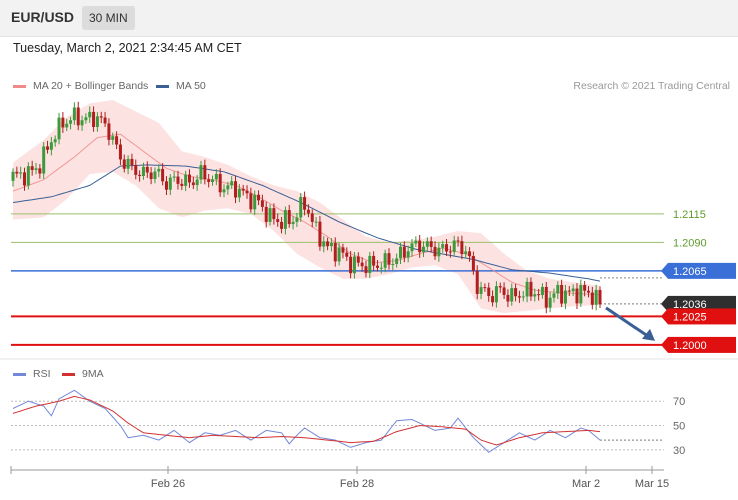 This screenshot has width=738, height=500. What do you see at coordinates (68, 374) in the screenshot?
I see `ma9-swatch-icon` at bounding box center [68, 374].